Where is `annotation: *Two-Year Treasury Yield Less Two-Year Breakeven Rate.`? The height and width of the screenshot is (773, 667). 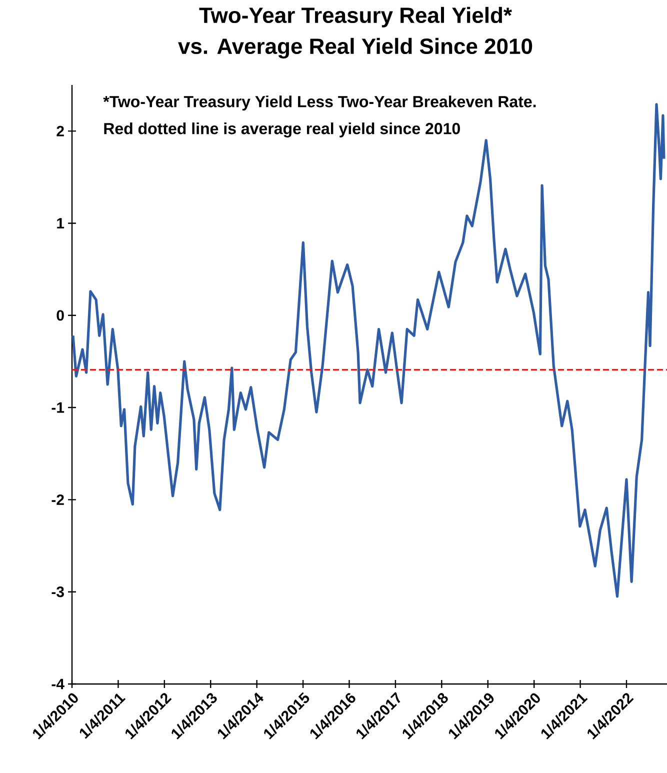
annotation: *Two-Year Treasury Yield Less Two-Year Breakeven Rate. is located at coordinates (319, 103).